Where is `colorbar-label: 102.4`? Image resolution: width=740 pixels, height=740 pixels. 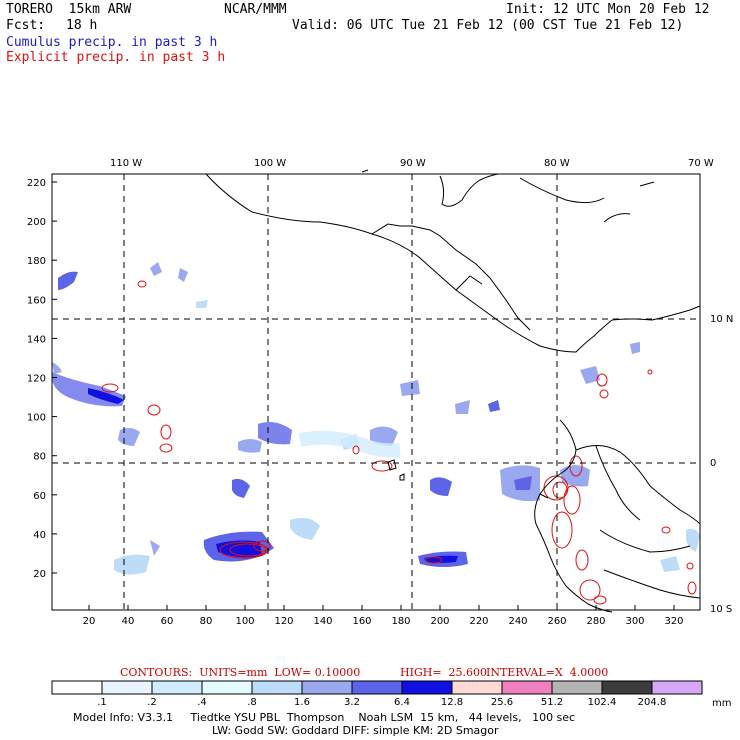
colorbar-label: 102.4 is located at coordinates (602, 702).